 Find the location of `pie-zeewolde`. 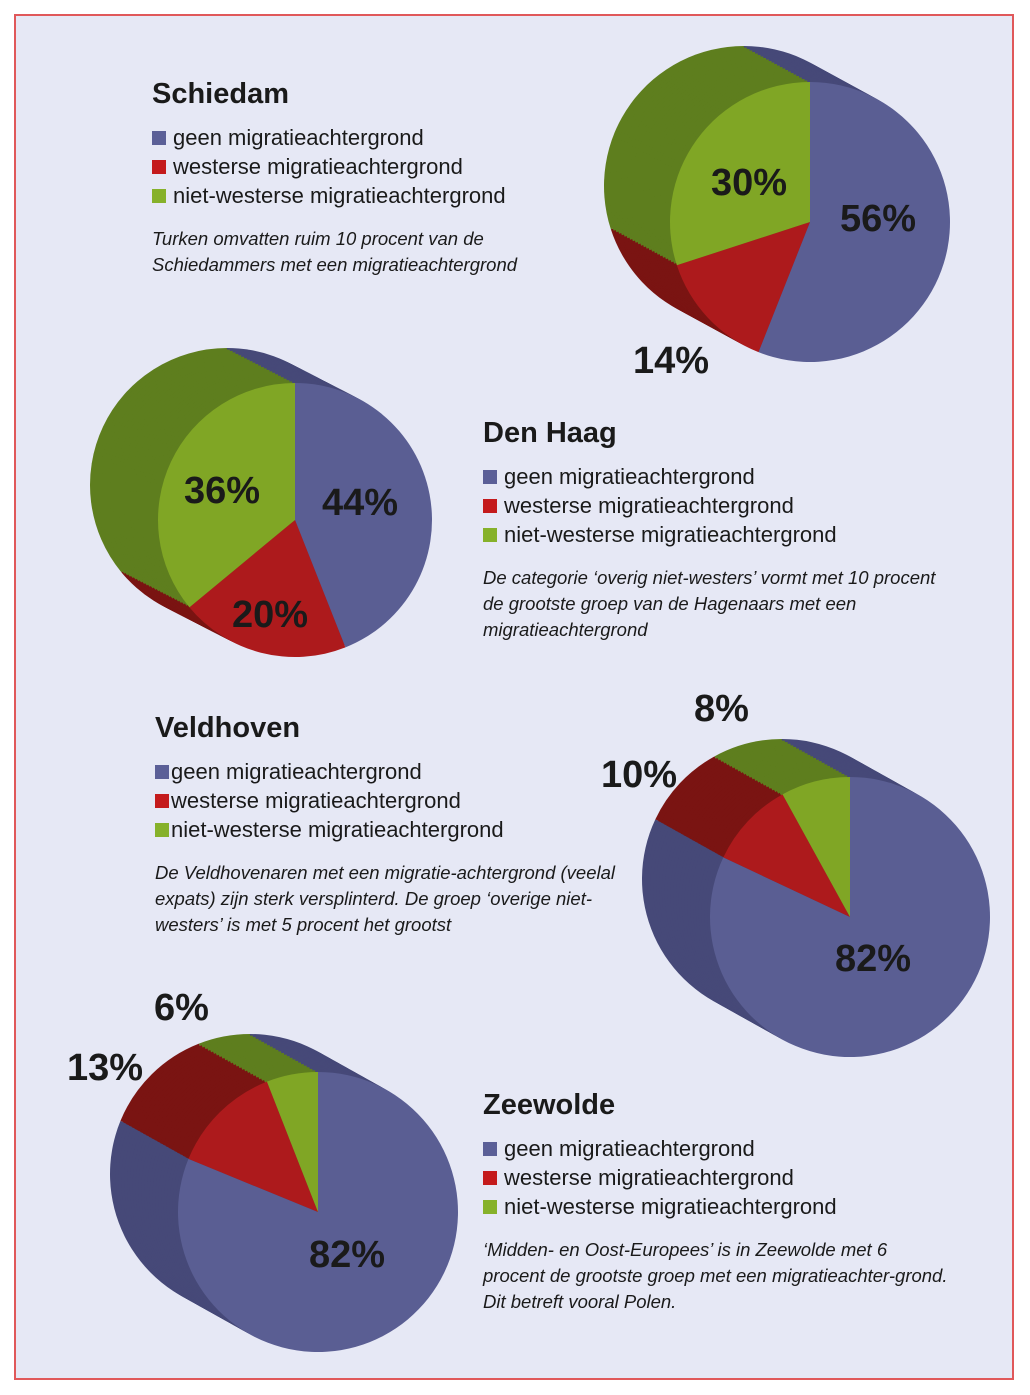

pie-zeewolde is located at coordinates (284, 1193).